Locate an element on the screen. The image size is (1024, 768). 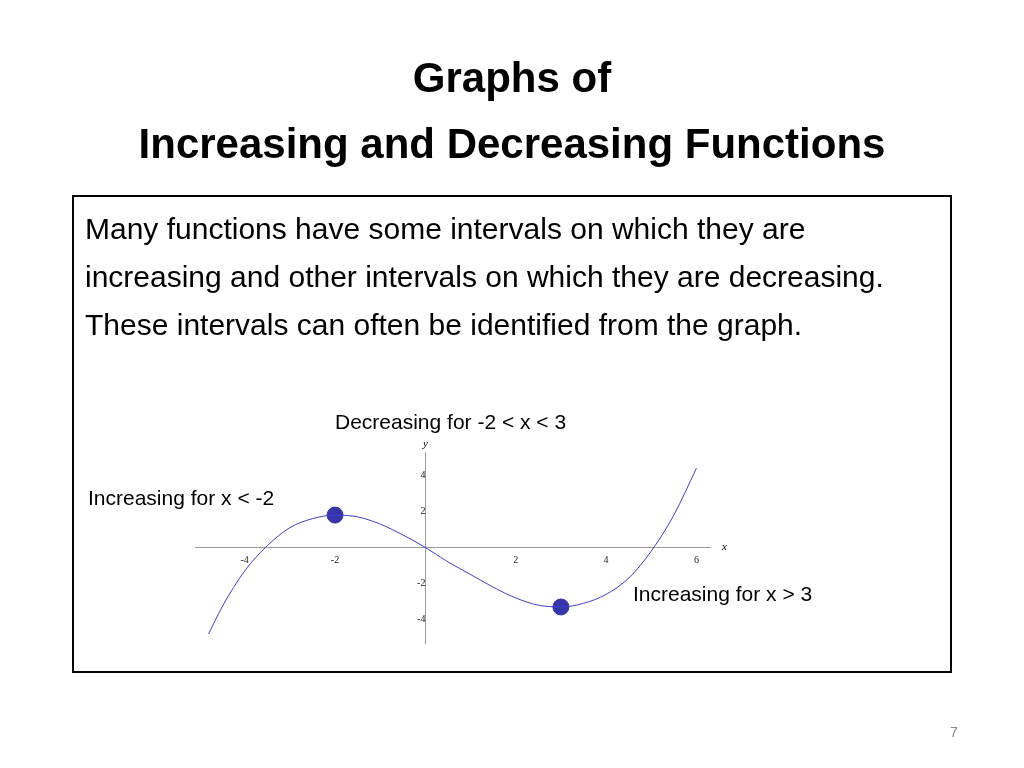
y-tick-label: -4 is located at coordinates (421, 619).